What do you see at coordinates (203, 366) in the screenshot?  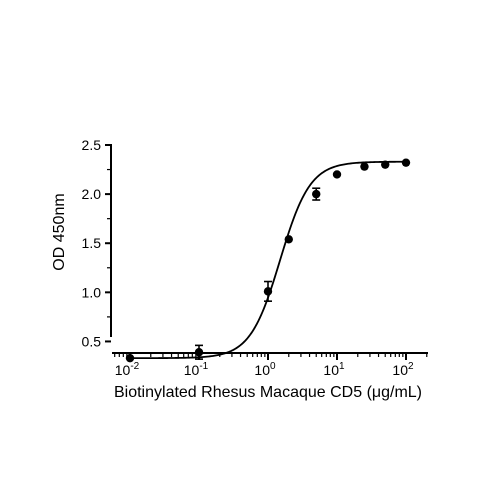 I see `x-tick-exponent: -1` at bounding box center [203, 366].